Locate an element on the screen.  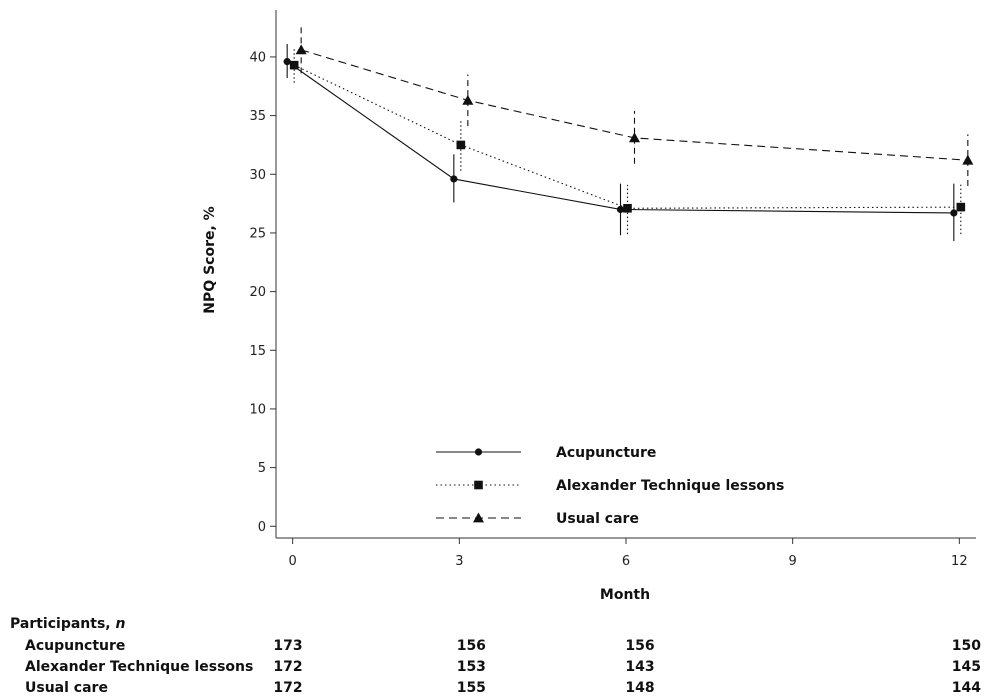
legend-label: Acupuncture is located at coordinates (606, 453).